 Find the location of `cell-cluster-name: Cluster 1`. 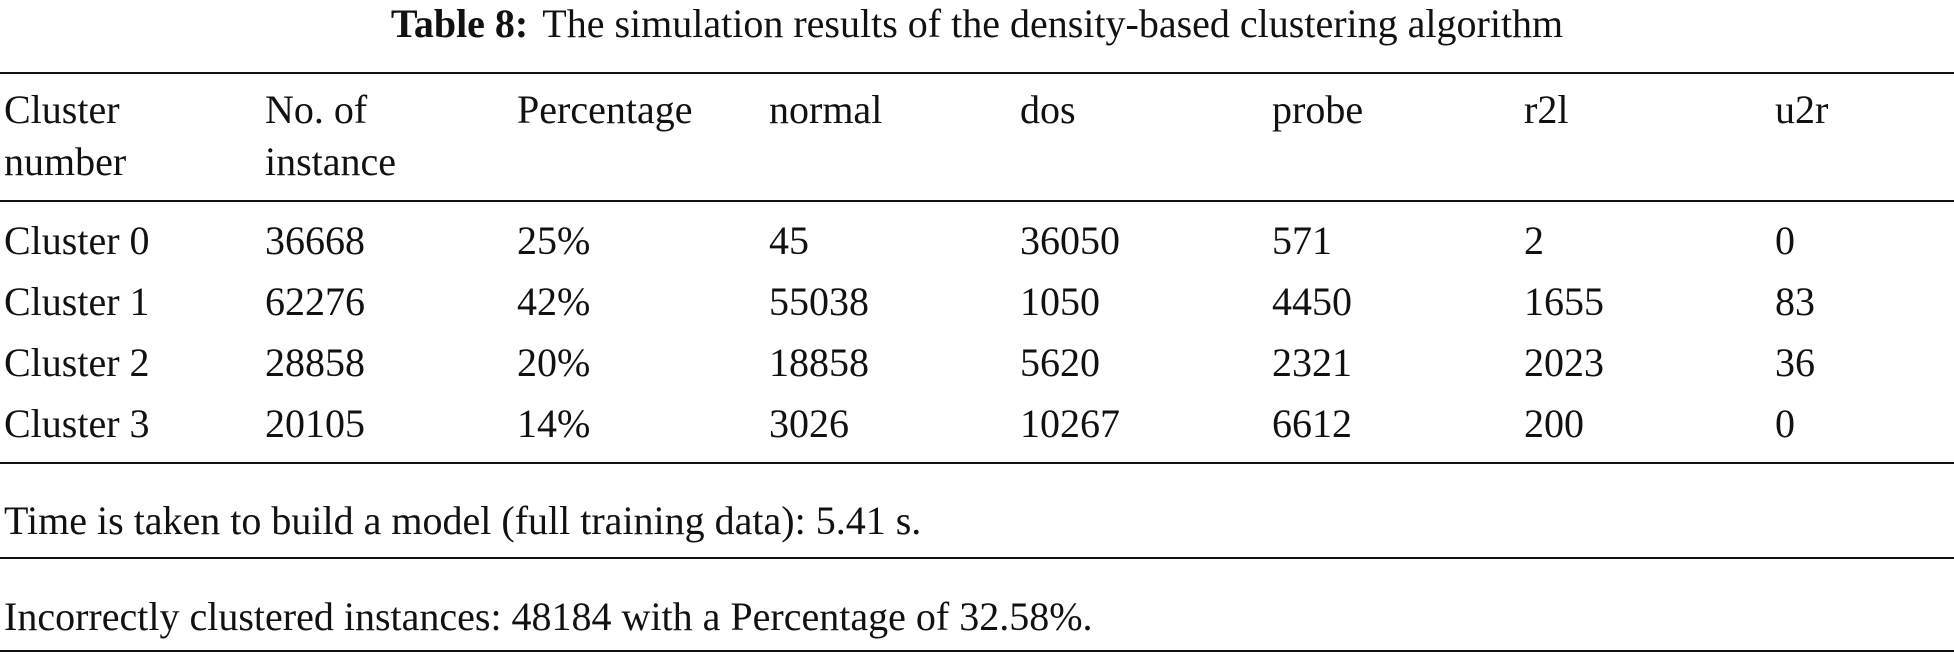

cell-cluster-name: Cluster 1 is located at coordinates (77, 301).